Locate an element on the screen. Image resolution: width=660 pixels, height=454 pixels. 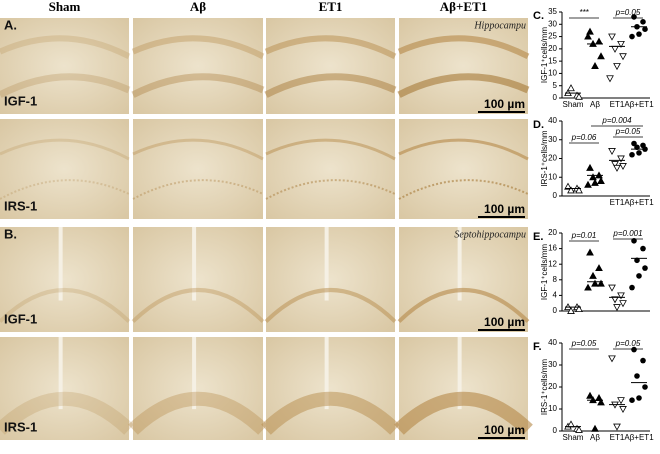
region-label: Hippocampu is located at coordinates (499, 25).